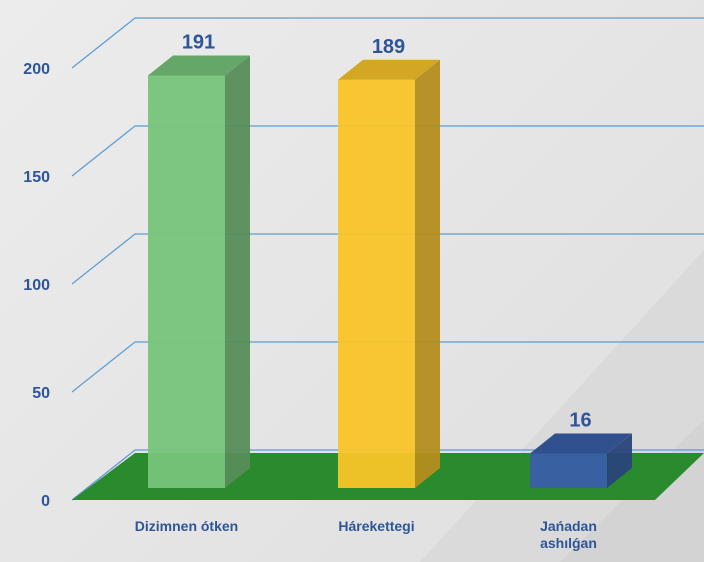  What do you see at coordinates (186, 526) in the screenshot?
I see `x-tick-label: Dizimnen ótken` at bounding box center [186, 526].